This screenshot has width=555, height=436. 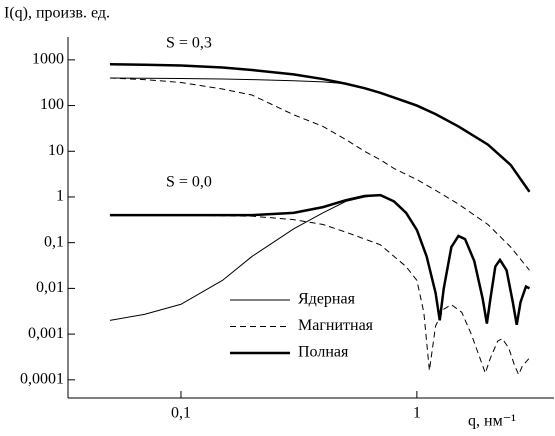 I want to click on y-tick-label: 0,1, so click(x=54, y=241).